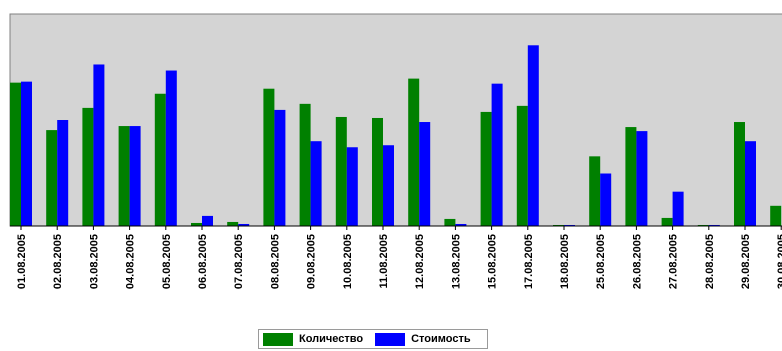 This screenshot has height=351, width=782. I want to click on x-tick-label-10: 11.08.2005, so click(384, 261).